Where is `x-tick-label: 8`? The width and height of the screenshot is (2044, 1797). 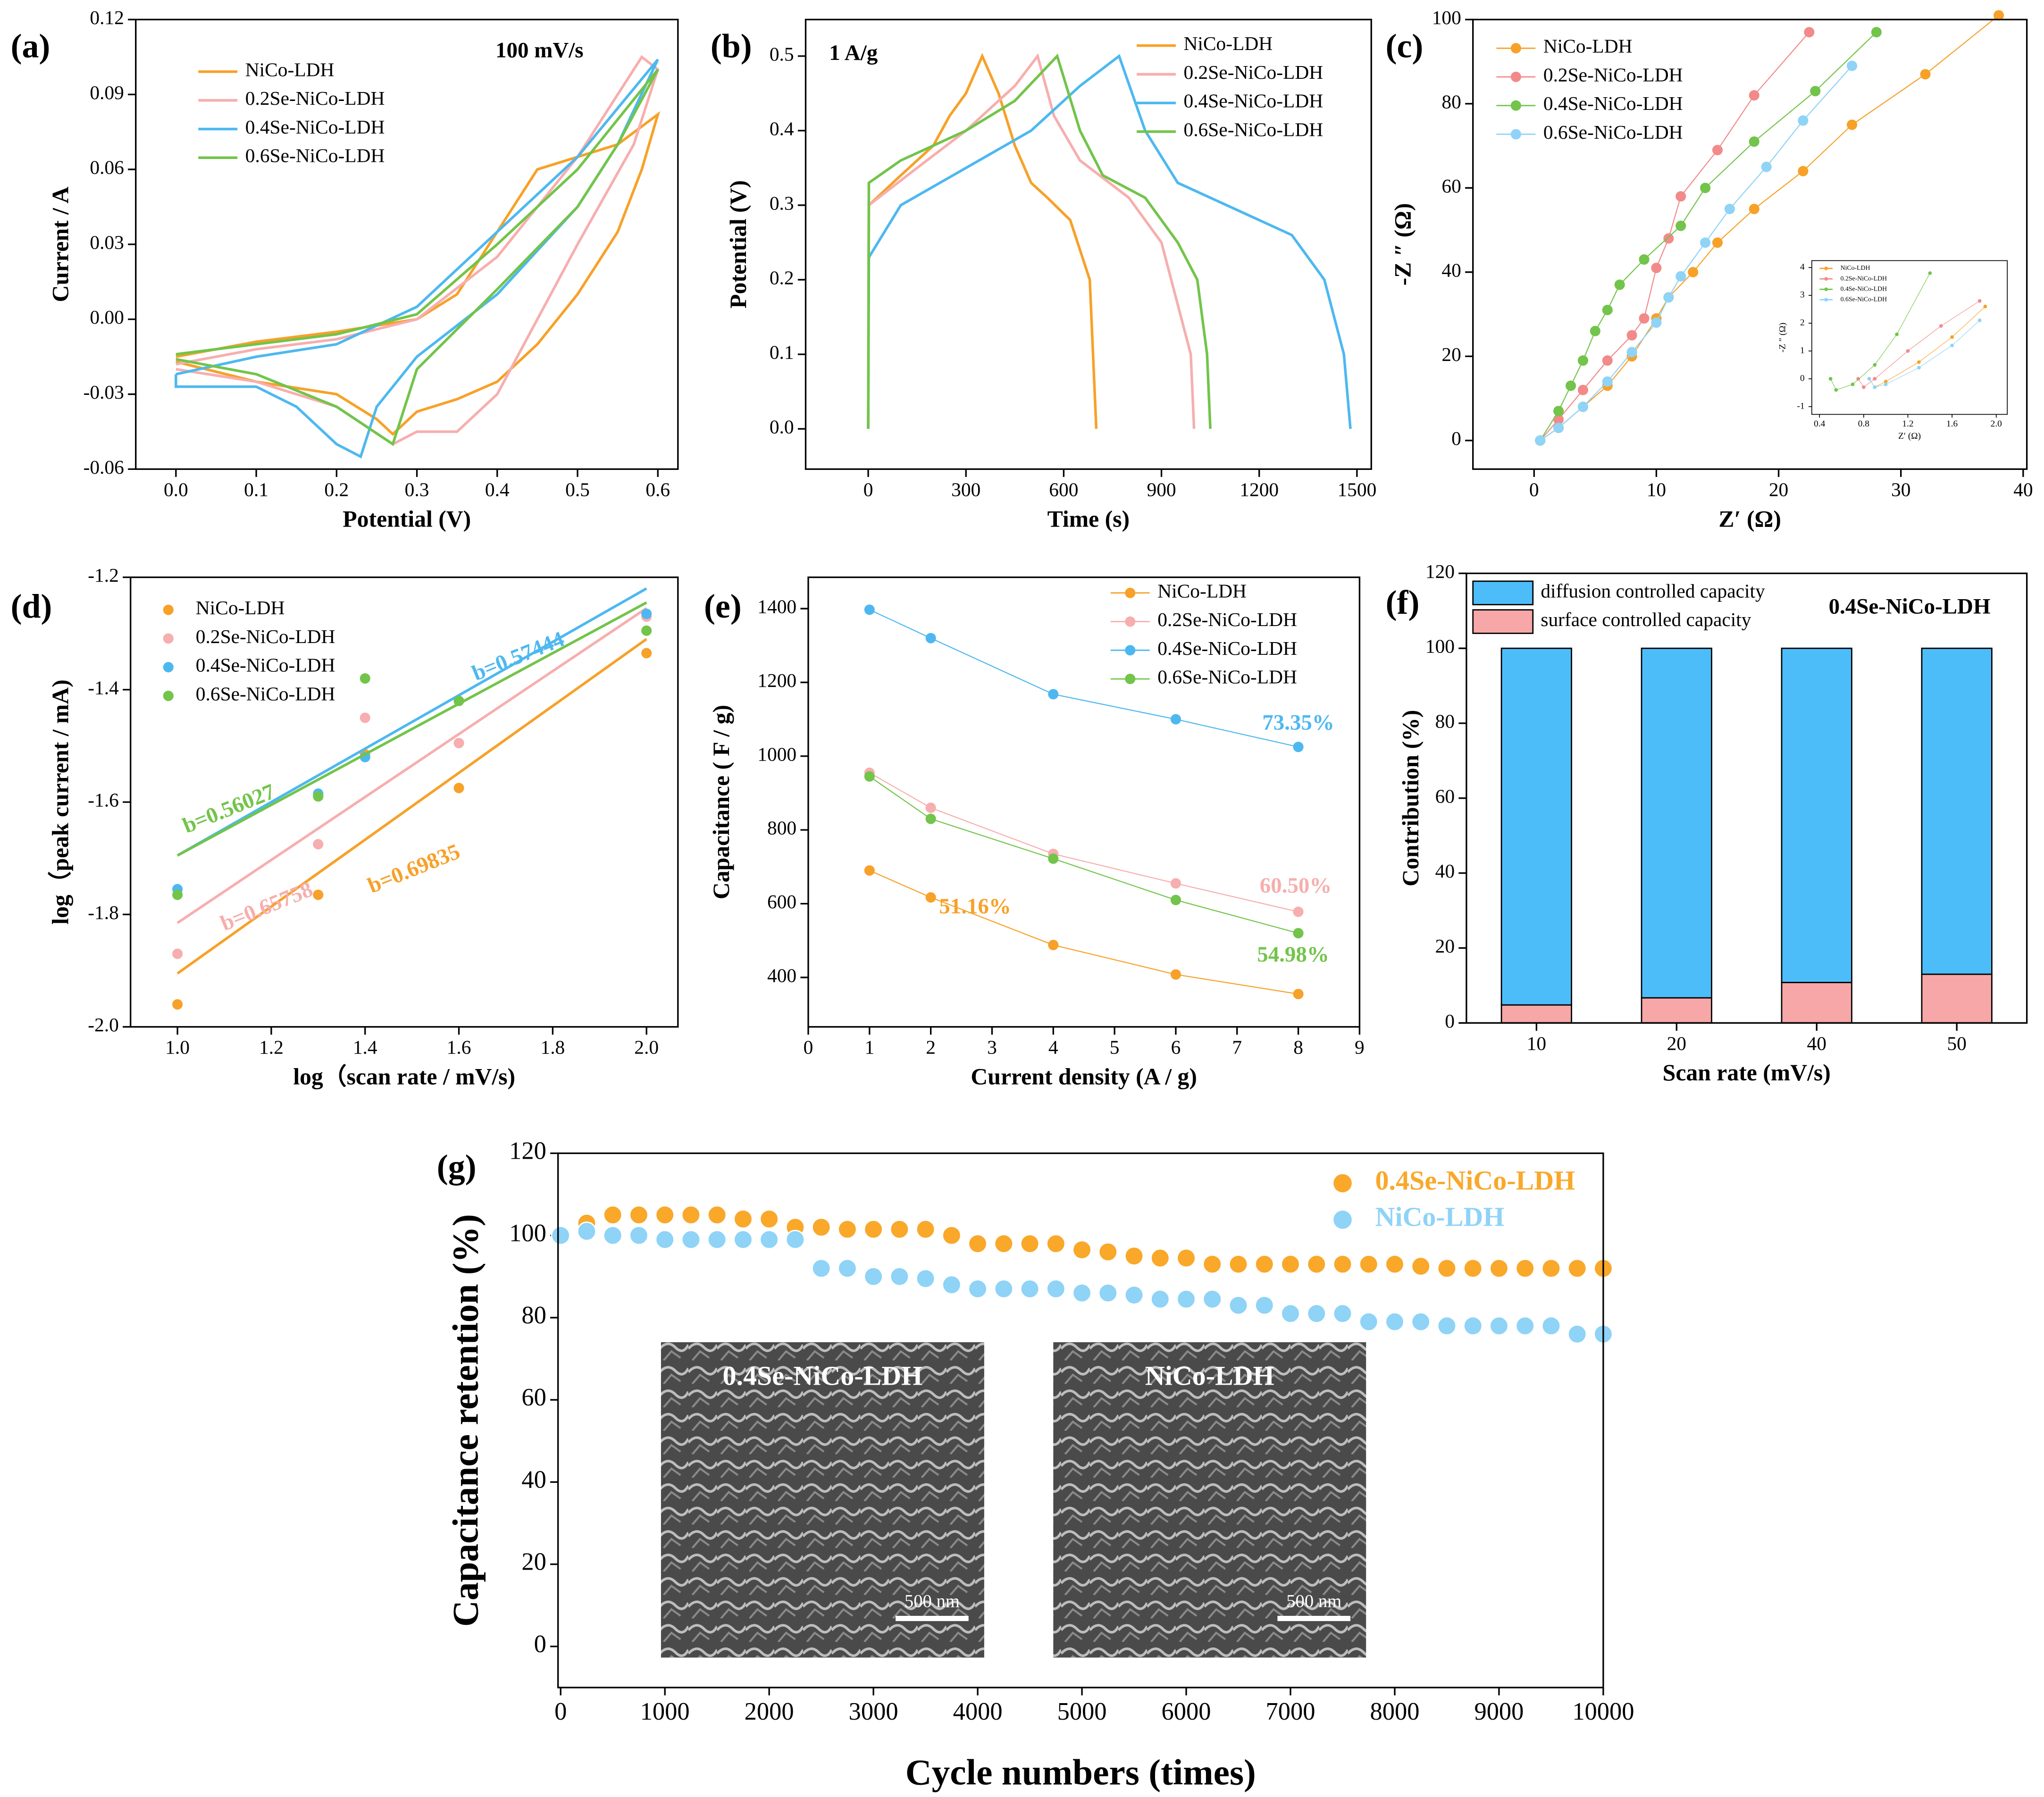
x-tick-label: 8 is located at coordinates (1298, 1047).